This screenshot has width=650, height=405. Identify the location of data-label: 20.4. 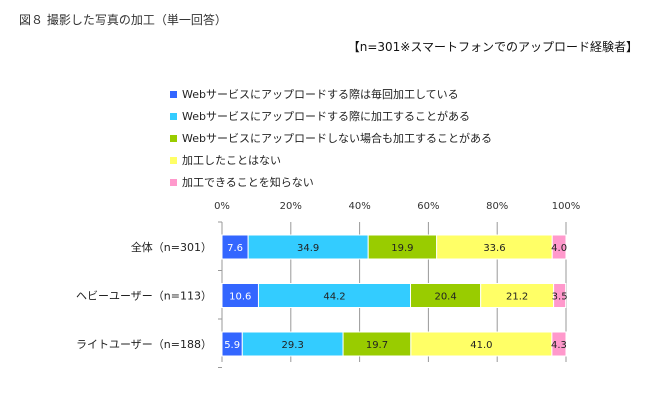
(445, 297).